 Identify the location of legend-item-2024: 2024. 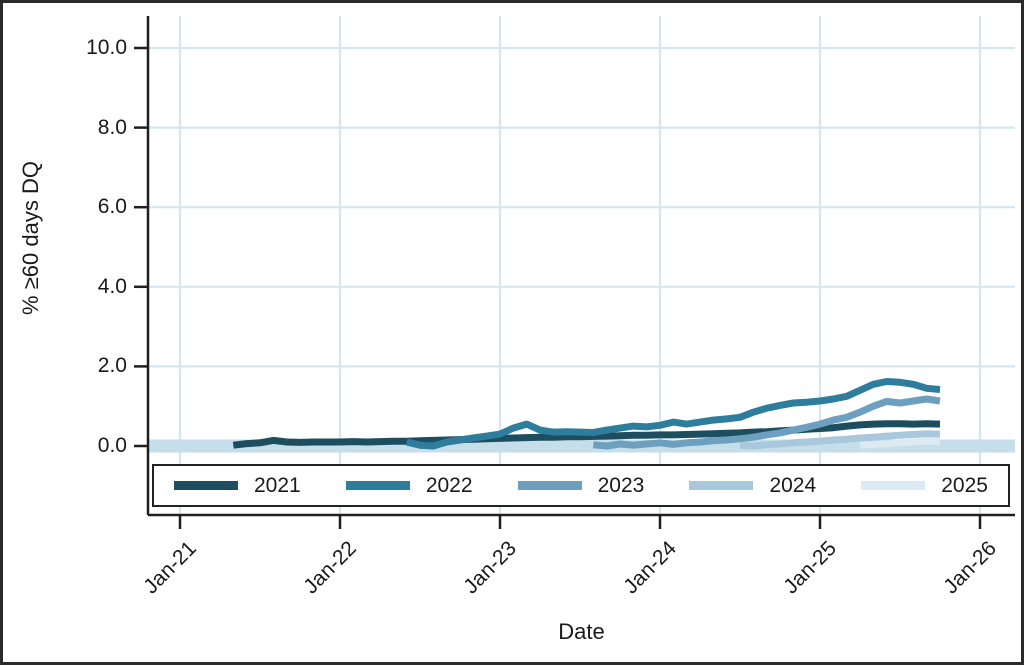
(752, 486).